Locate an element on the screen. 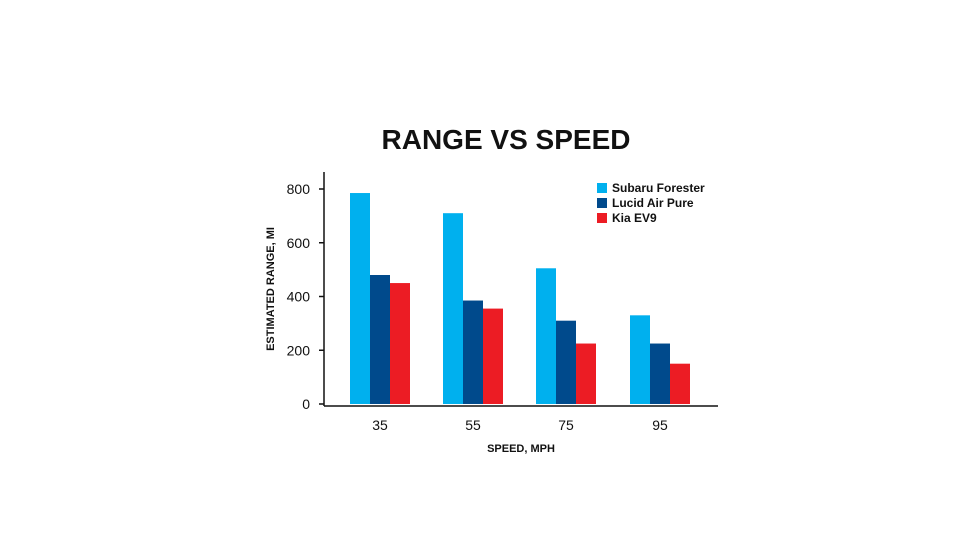 The height and width of the screenshot is (551, 980). chart-title: RANGE VS SPEED is located at coordinates (506, 139).